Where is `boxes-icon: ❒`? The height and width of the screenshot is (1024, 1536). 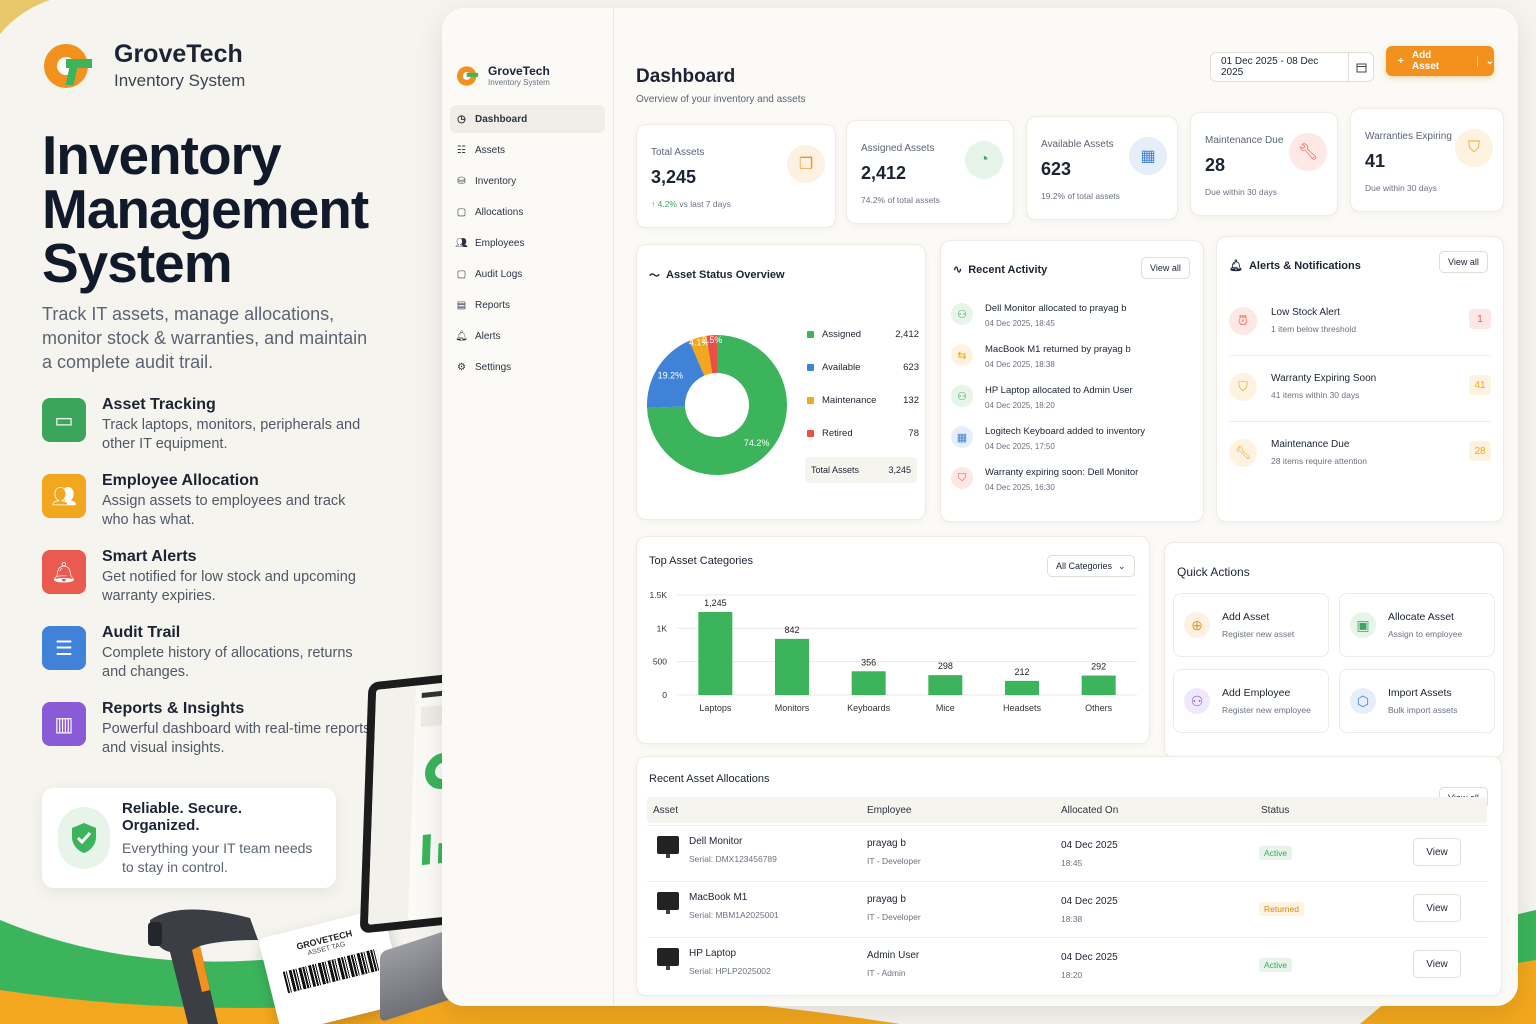 boxes-icon: ❒ is located at coordinates (806, 164).